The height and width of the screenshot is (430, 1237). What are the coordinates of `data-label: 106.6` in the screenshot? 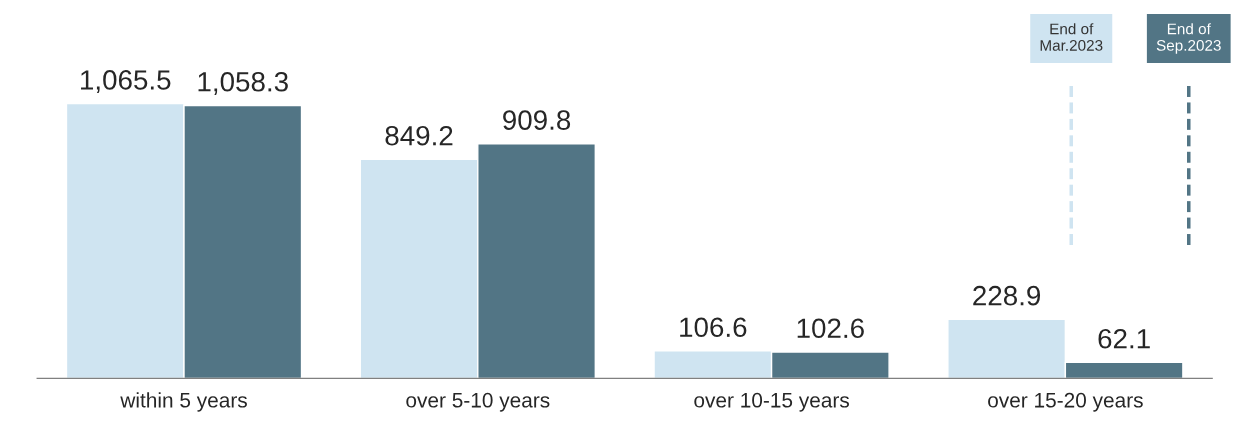 It's located at (713, 327).